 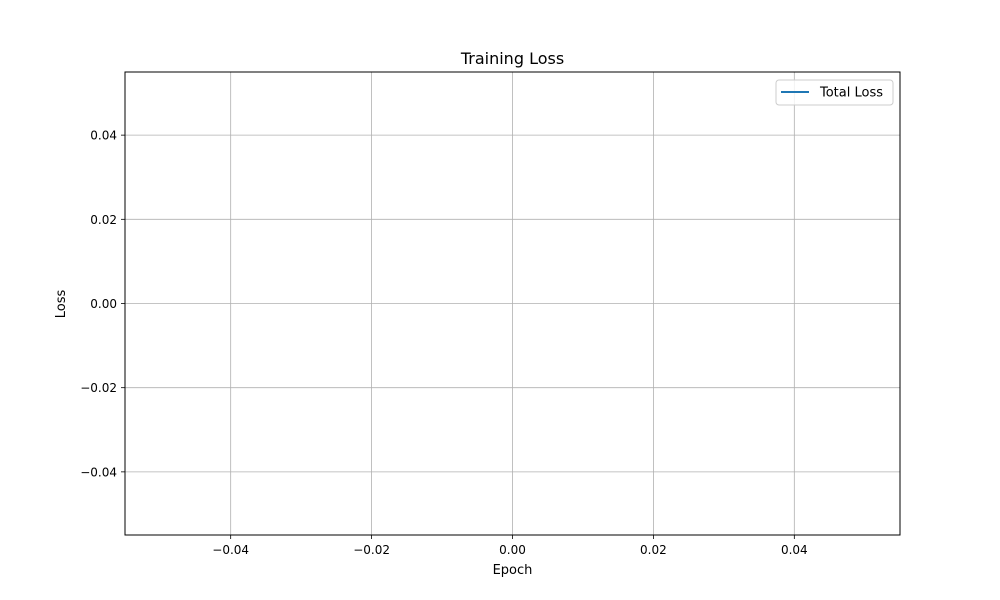 I want to click on y-axis-label: Loss, so click(x=61, y=304).